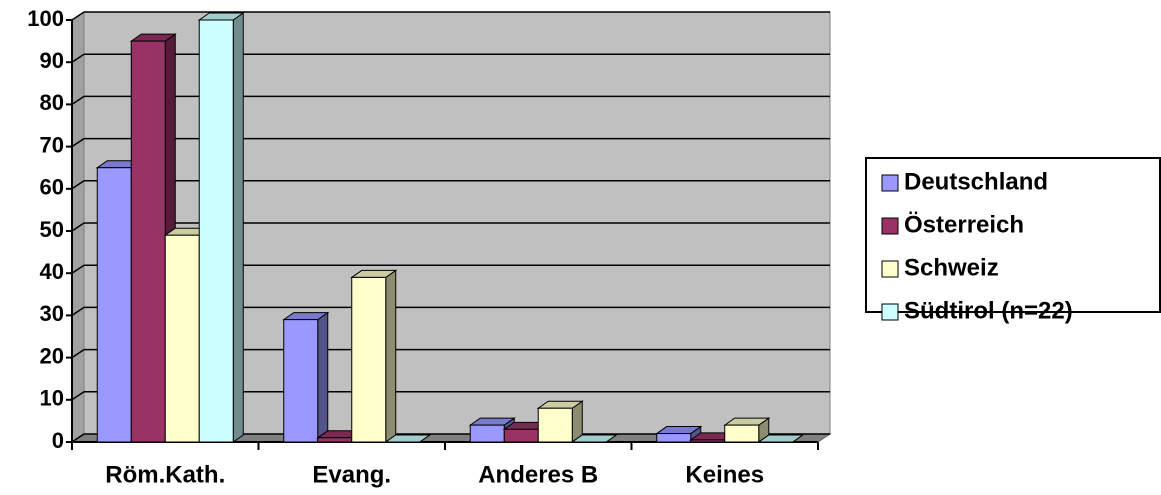 The width and height of the screenshot is (1161, 495). What do you see at coordinates (964, 224) in the screenshot?
I see `legend-label: Österreich` at bounding box center [964, 224].